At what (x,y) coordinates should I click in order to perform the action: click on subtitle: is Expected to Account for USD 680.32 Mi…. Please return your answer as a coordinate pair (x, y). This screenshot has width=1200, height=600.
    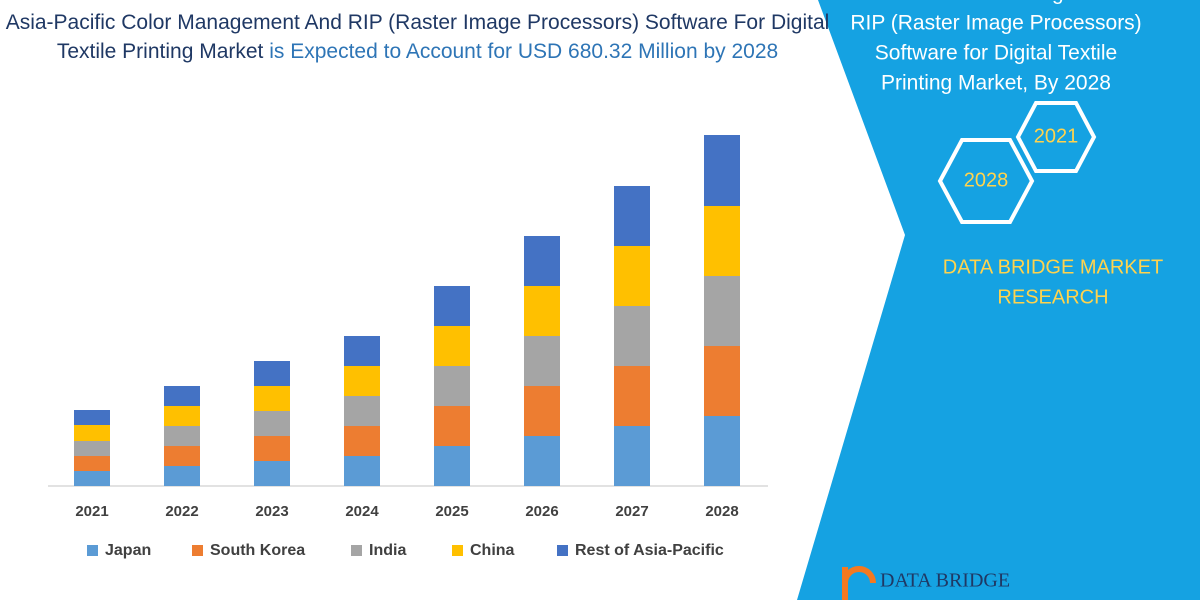
    Looking at the image, I should click on (524, 51).